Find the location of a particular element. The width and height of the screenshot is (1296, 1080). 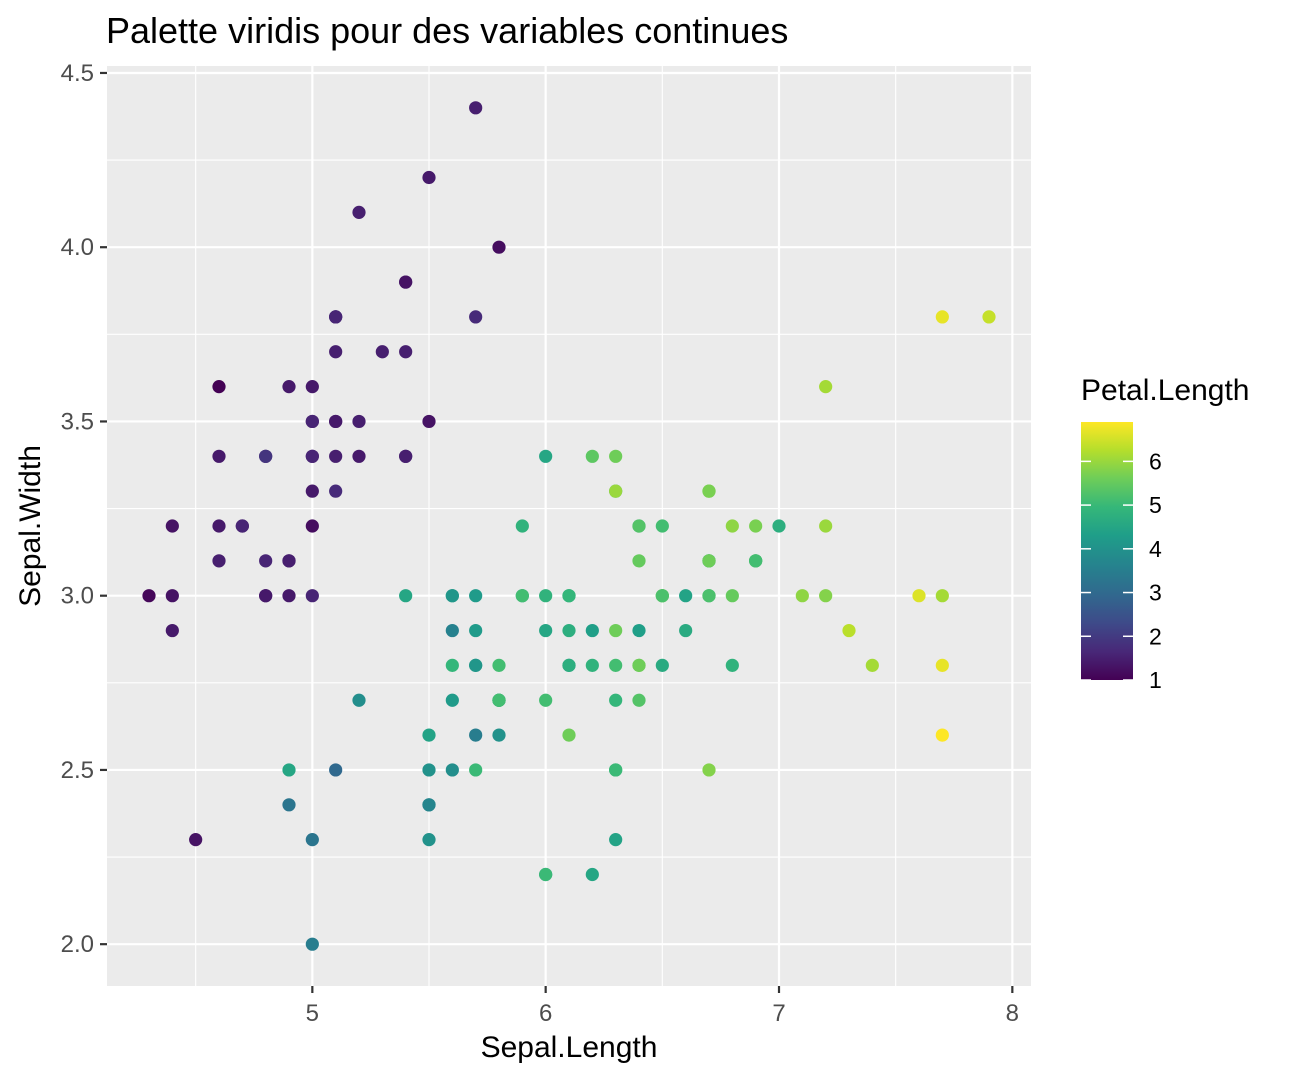

x-tick-label: 8 is located at coordinates (1012, 1013).